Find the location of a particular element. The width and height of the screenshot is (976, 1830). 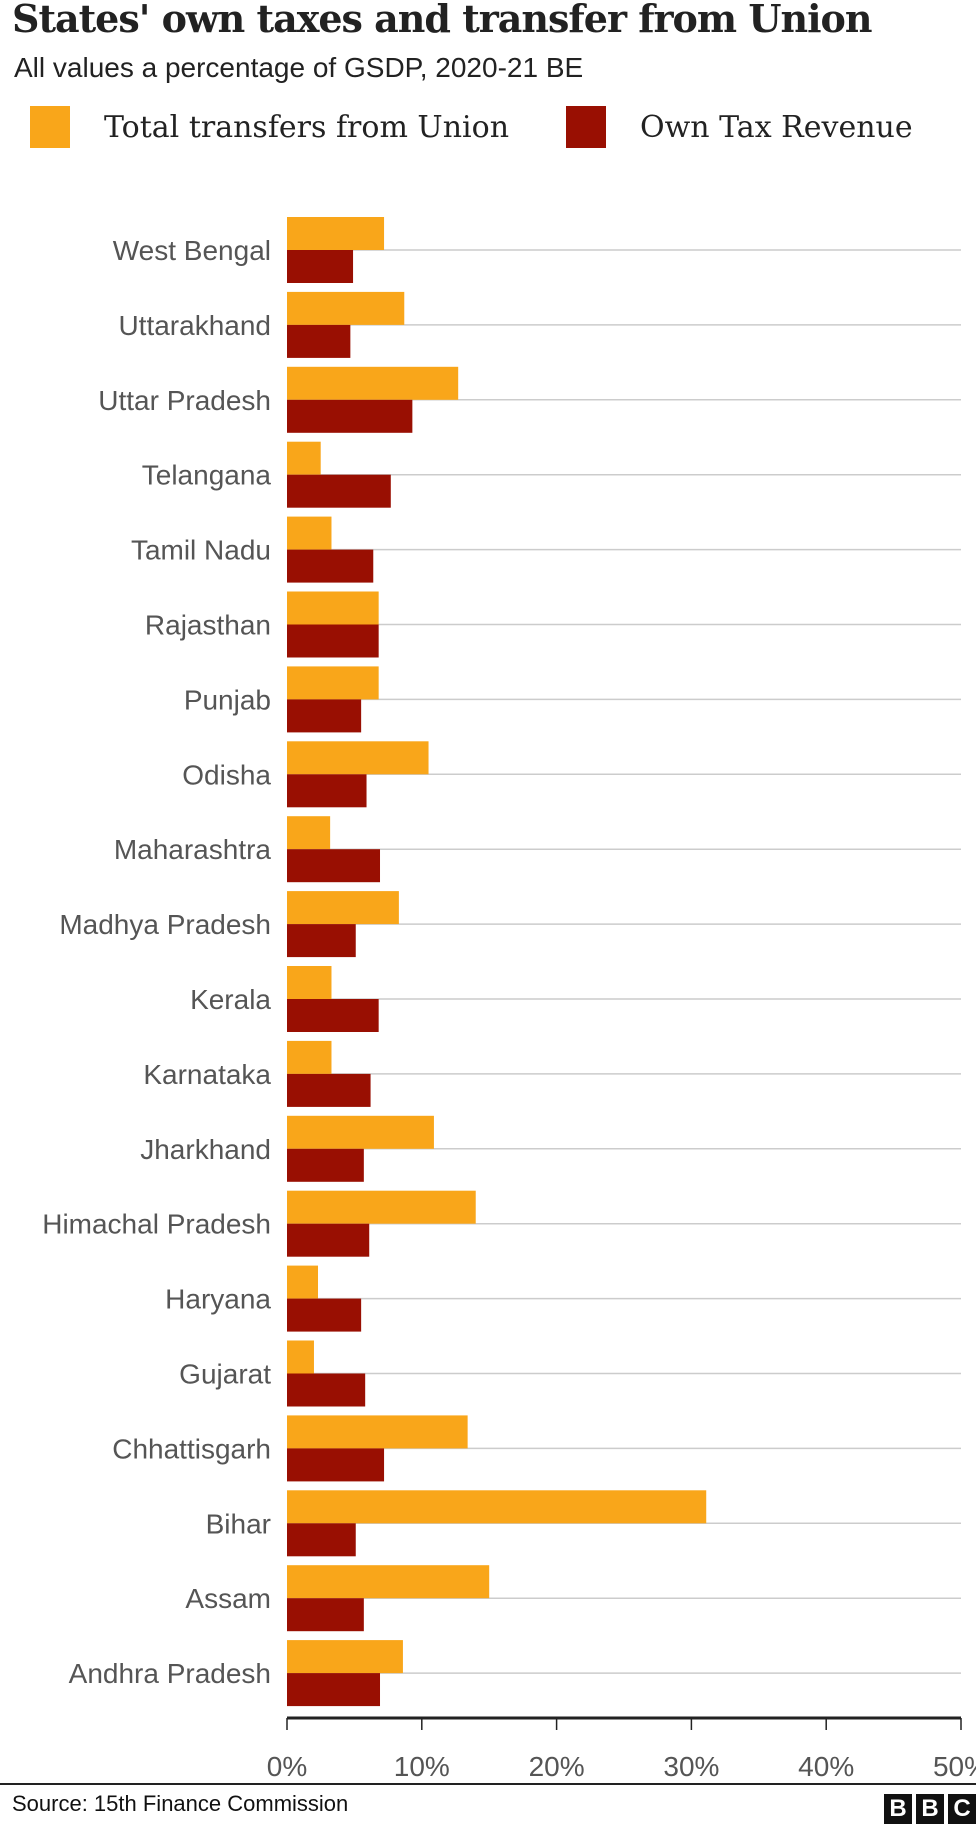

footer-divider is located at coordinates (488, 1784).